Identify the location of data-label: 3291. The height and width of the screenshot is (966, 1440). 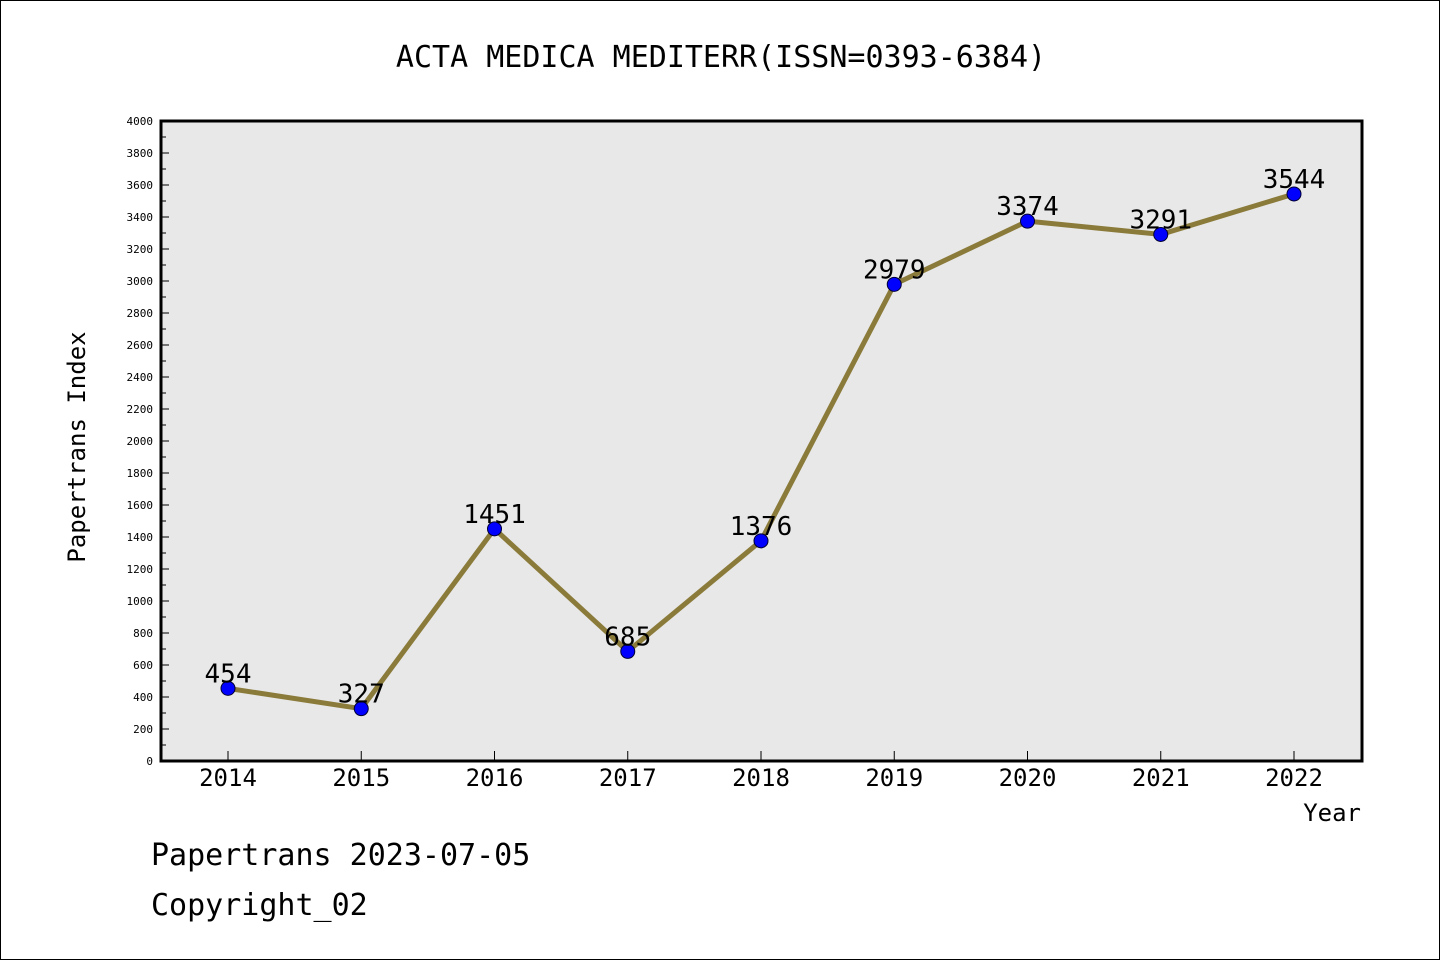
(1160, 220).